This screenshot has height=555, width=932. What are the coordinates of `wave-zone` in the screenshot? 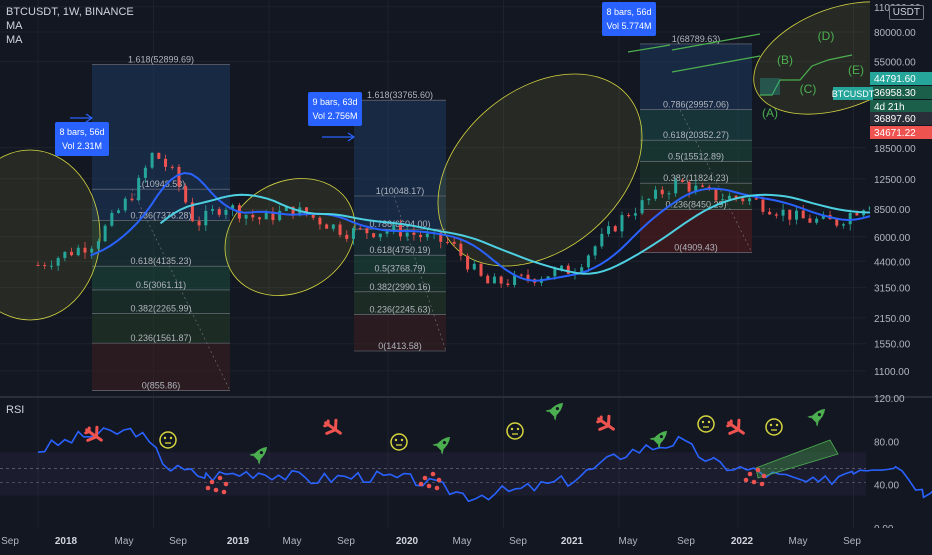 It's located at (770, 86).